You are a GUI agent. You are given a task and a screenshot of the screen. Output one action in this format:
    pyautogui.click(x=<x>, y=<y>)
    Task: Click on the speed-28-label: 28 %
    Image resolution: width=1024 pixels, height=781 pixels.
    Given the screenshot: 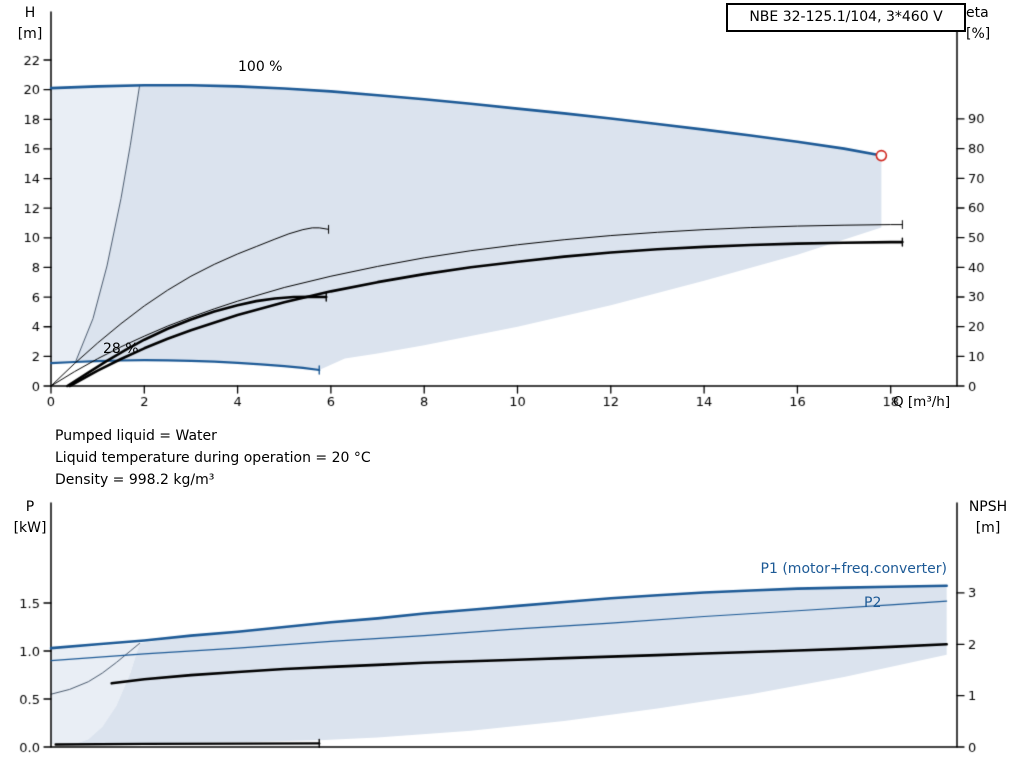 What is the action you would take?
    pyautogui.click(x=121, y=349)
    